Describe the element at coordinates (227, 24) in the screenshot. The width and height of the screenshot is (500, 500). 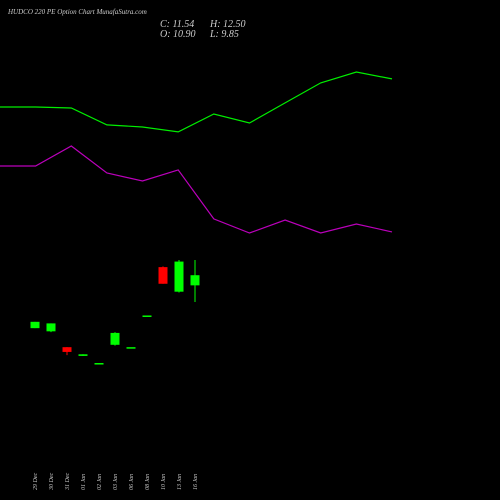
I see `ohlc-label: H: 12.50` at that location.